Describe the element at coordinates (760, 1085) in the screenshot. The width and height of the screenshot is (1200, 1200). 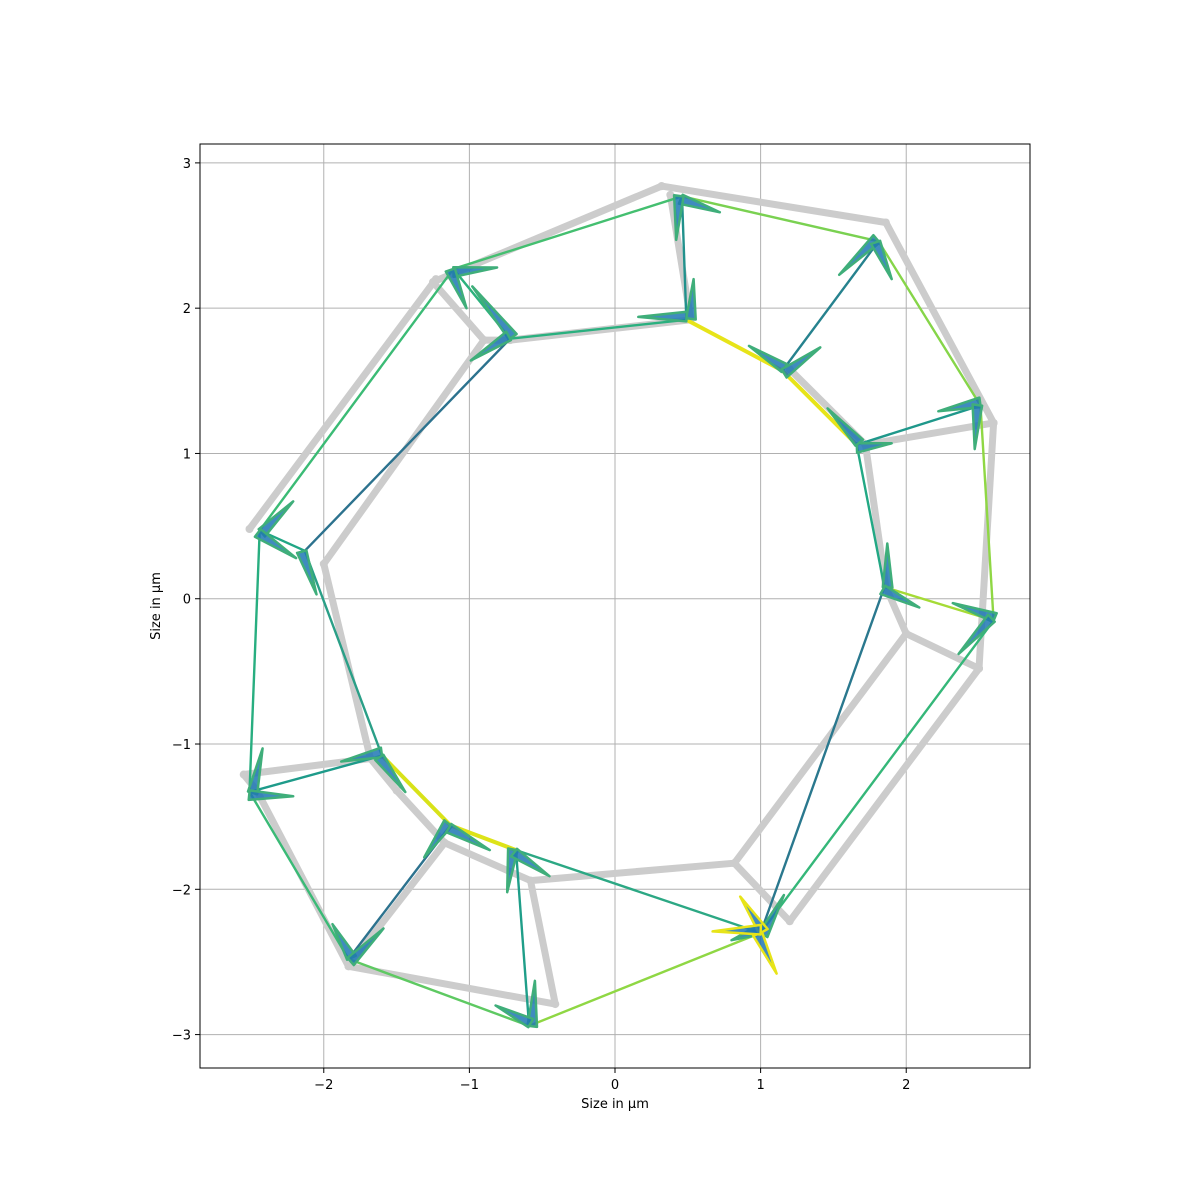
I see `x-tick-label: 1` at that location.